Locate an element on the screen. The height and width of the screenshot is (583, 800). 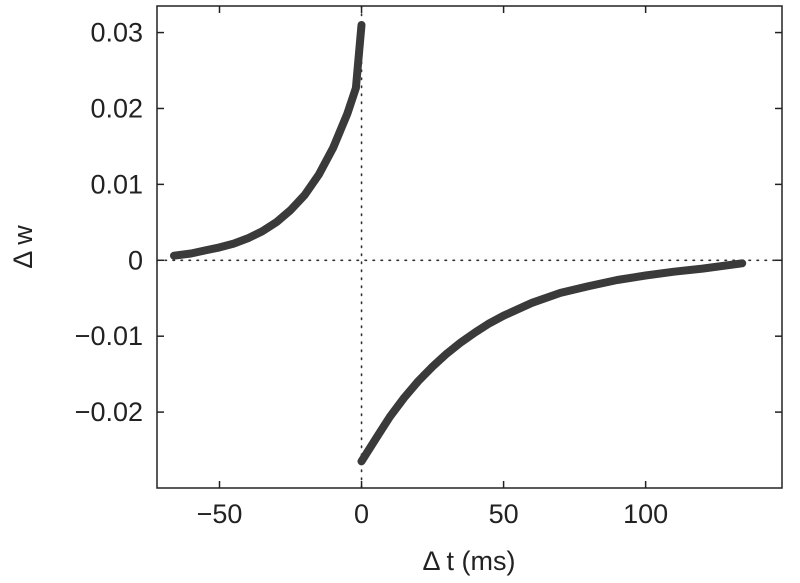
y-tick-label: 0.01 is located at coordinates (116, 184).